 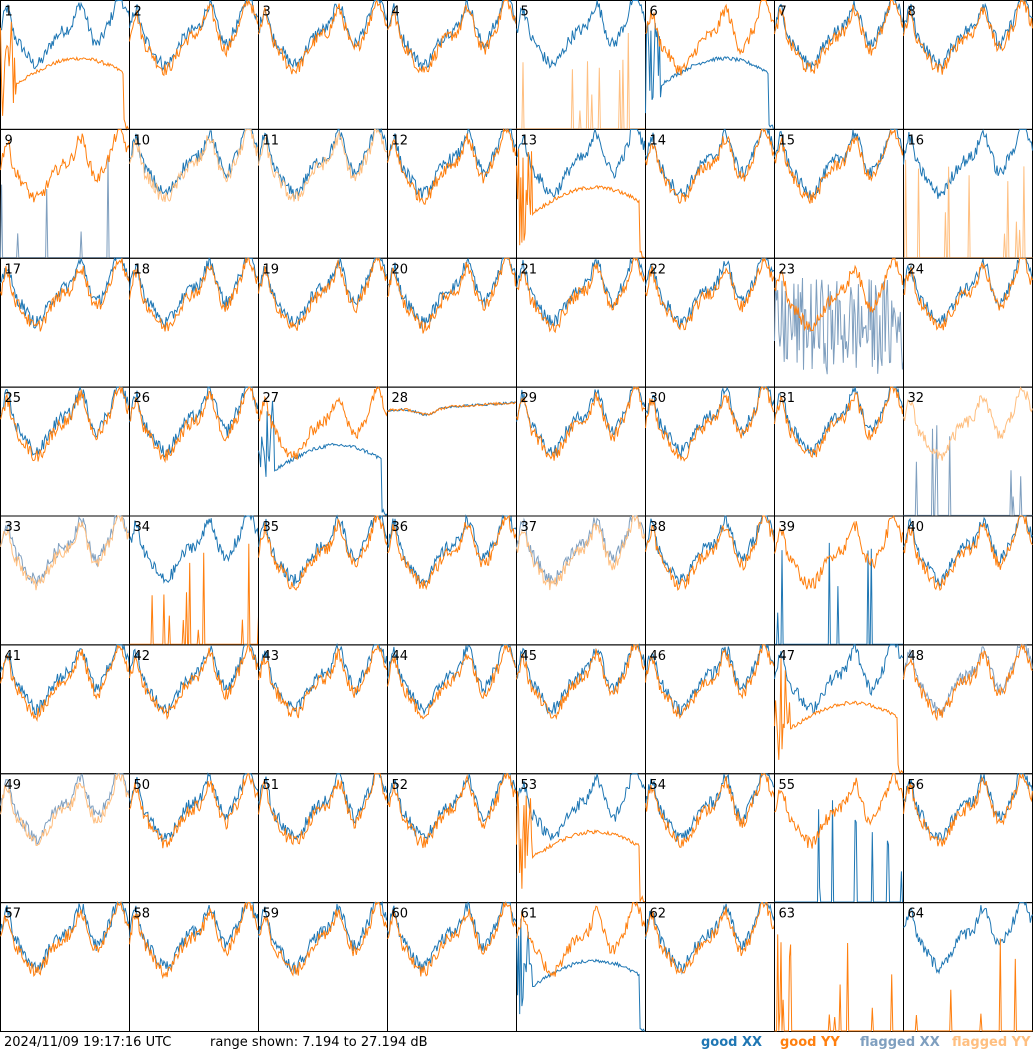 I want to click on legend-good-xx: good XX, so click(x=732, y=1042).